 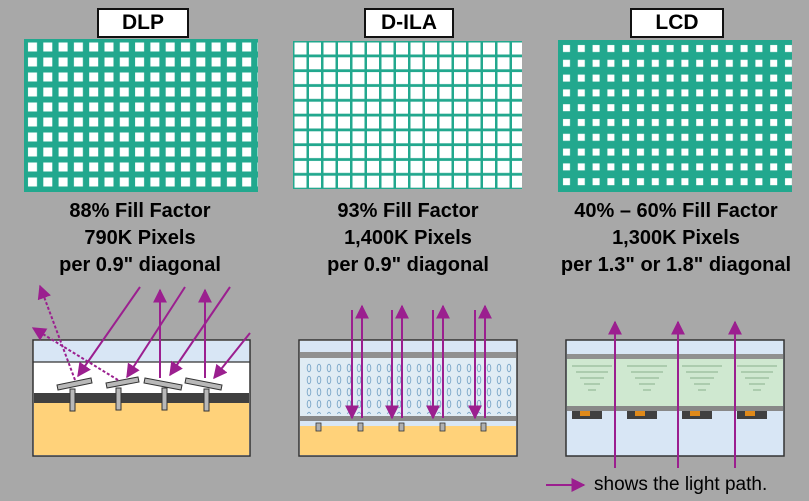 I want to click on dlp-pixels: 790K Pixels, so click(x=140, y=238).